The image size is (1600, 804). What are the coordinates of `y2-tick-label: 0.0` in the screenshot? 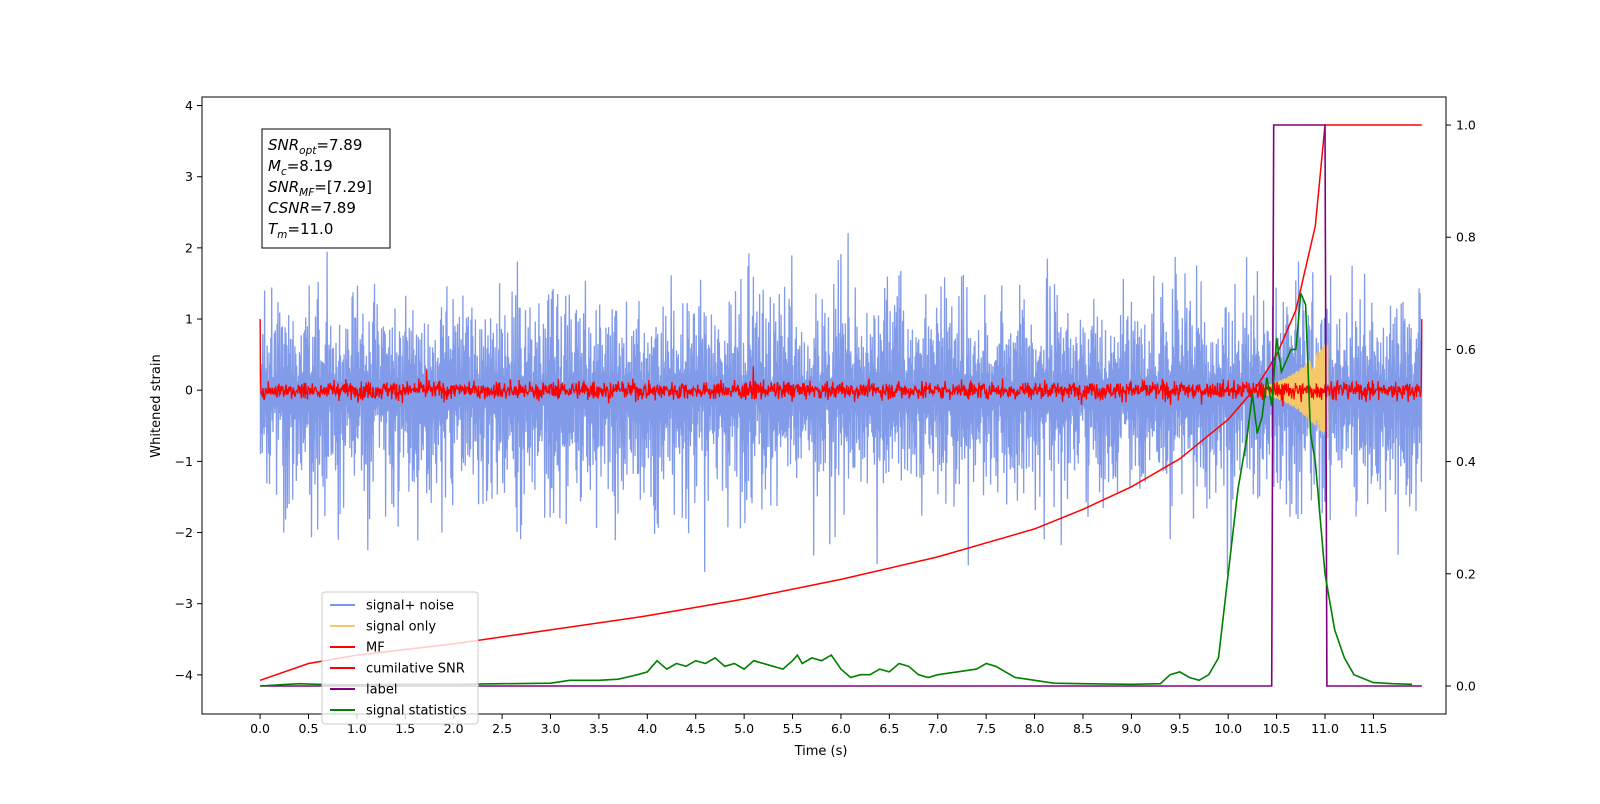 It's located at (1466, 685).